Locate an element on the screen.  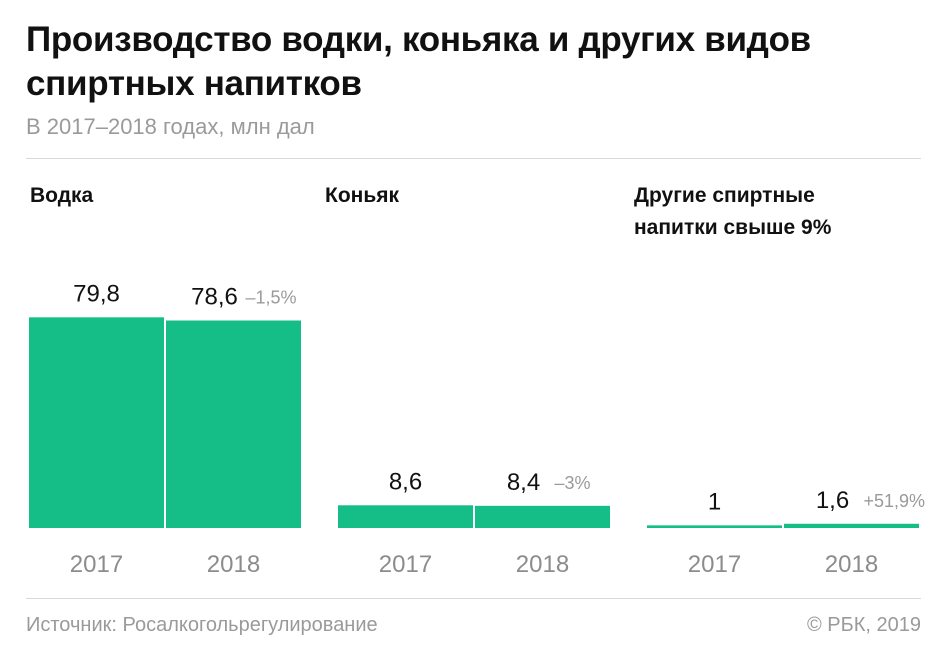
value-label: 1,6 is located at coordinates (832, 500).